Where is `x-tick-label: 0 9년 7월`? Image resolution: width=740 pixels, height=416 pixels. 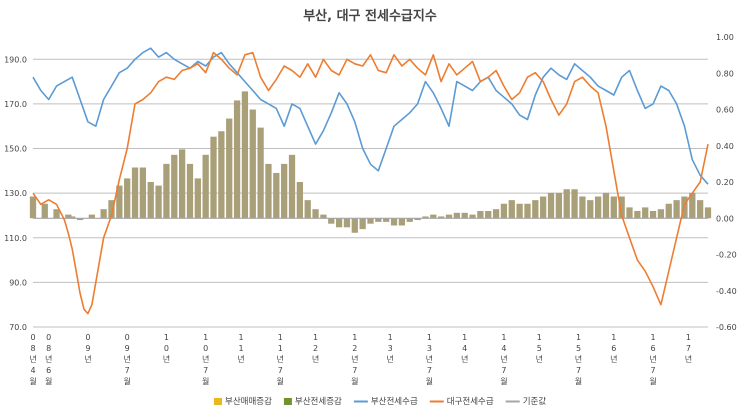
x-tick-label: 0 9년 7월 is located at coordinates (126, 359).